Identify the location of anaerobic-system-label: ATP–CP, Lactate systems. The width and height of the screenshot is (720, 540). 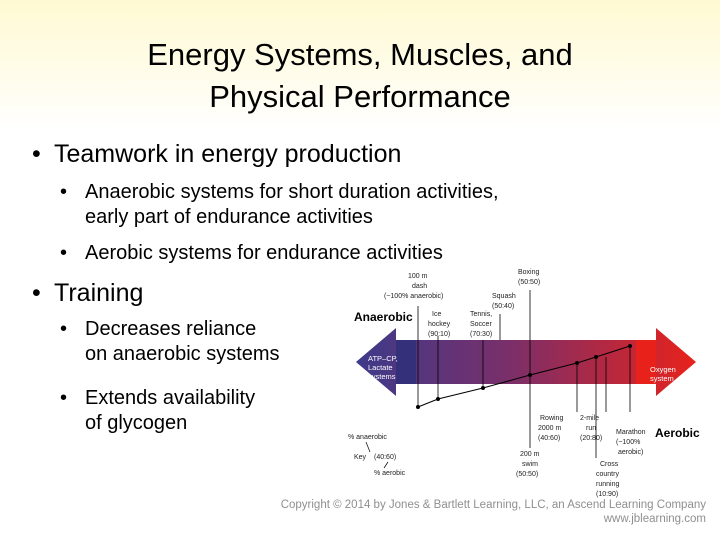
(383, 367).